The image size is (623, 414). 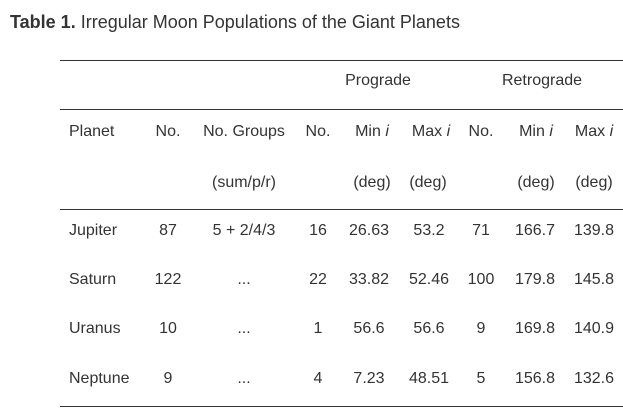 I want to click on unit-retrograde-min: (deg), so click(x=536, y=182).